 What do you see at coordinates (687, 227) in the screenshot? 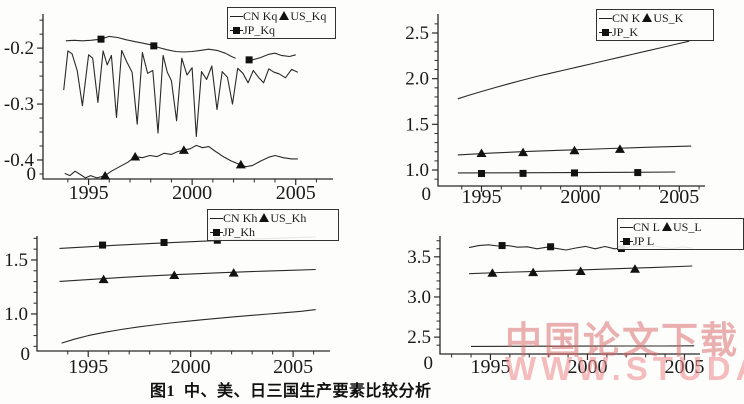
I see `legend-label-us-l: US_L` at bounding box center [687, 227].